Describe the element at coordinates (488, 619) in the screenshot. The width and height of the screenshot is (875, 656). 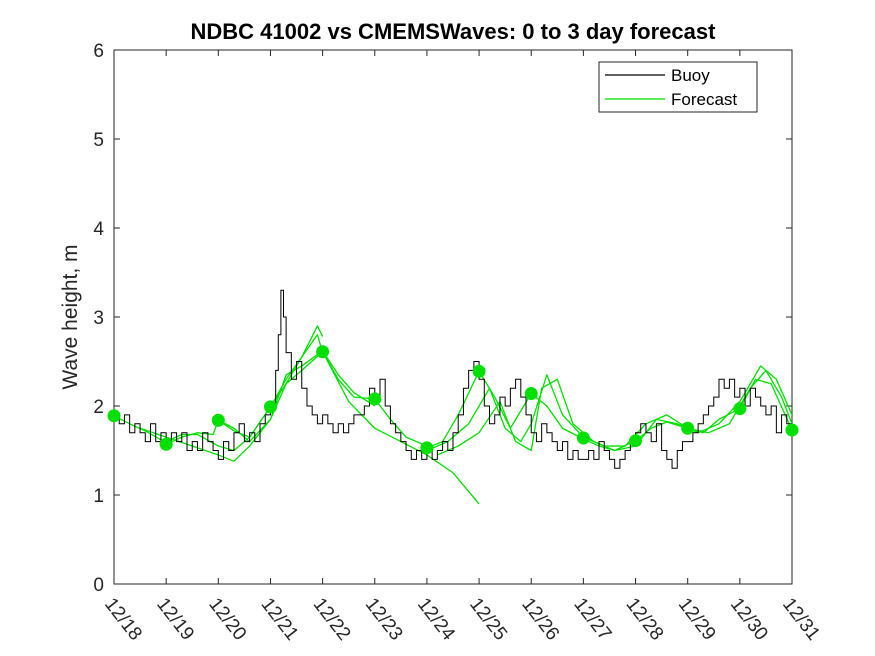
I see `x-tick-label: 12/25` at that location.